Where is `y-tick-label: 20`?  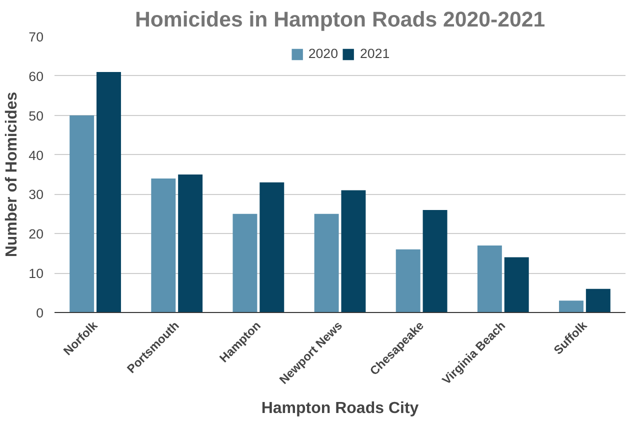
y-tick-label: 20 is located at coordinates (36, 234).